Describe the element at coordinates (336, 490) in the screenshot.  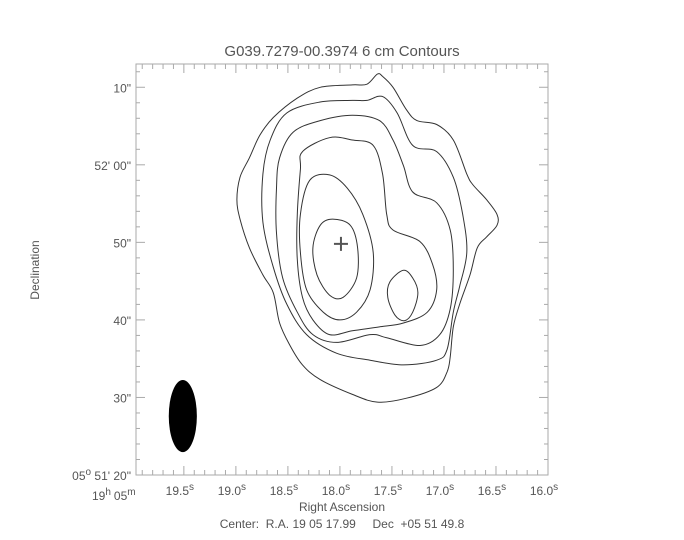
I see `x-tick-label: 18.0s` at that location.